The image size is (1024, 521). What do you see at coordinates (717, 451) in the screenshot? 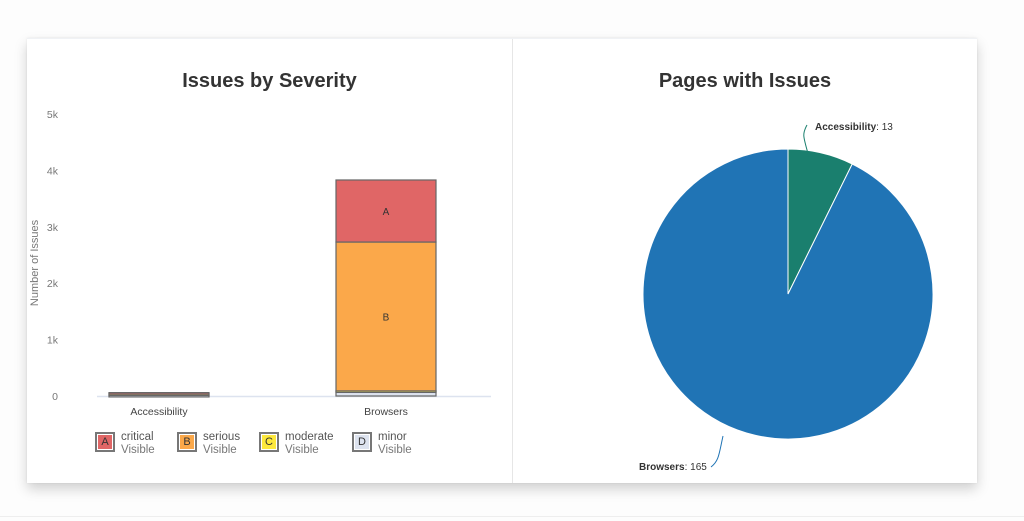
I see `browsers-connector` at bounding box center [717, 451].